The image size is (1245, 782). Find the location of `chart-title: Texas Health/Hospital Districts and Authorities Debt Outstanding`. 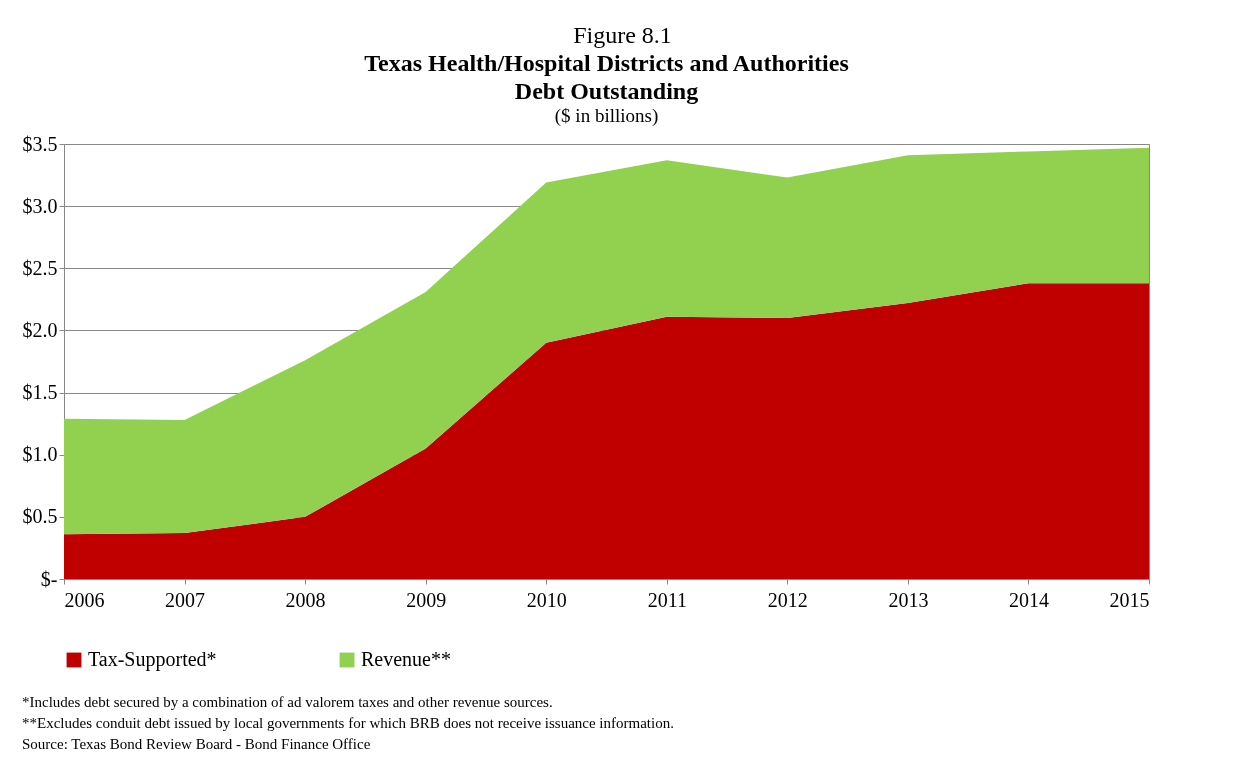

chart-title: Texas Health/Hospital Districts and Authorities Debt Outstanding is located at coordinates (606, 77).